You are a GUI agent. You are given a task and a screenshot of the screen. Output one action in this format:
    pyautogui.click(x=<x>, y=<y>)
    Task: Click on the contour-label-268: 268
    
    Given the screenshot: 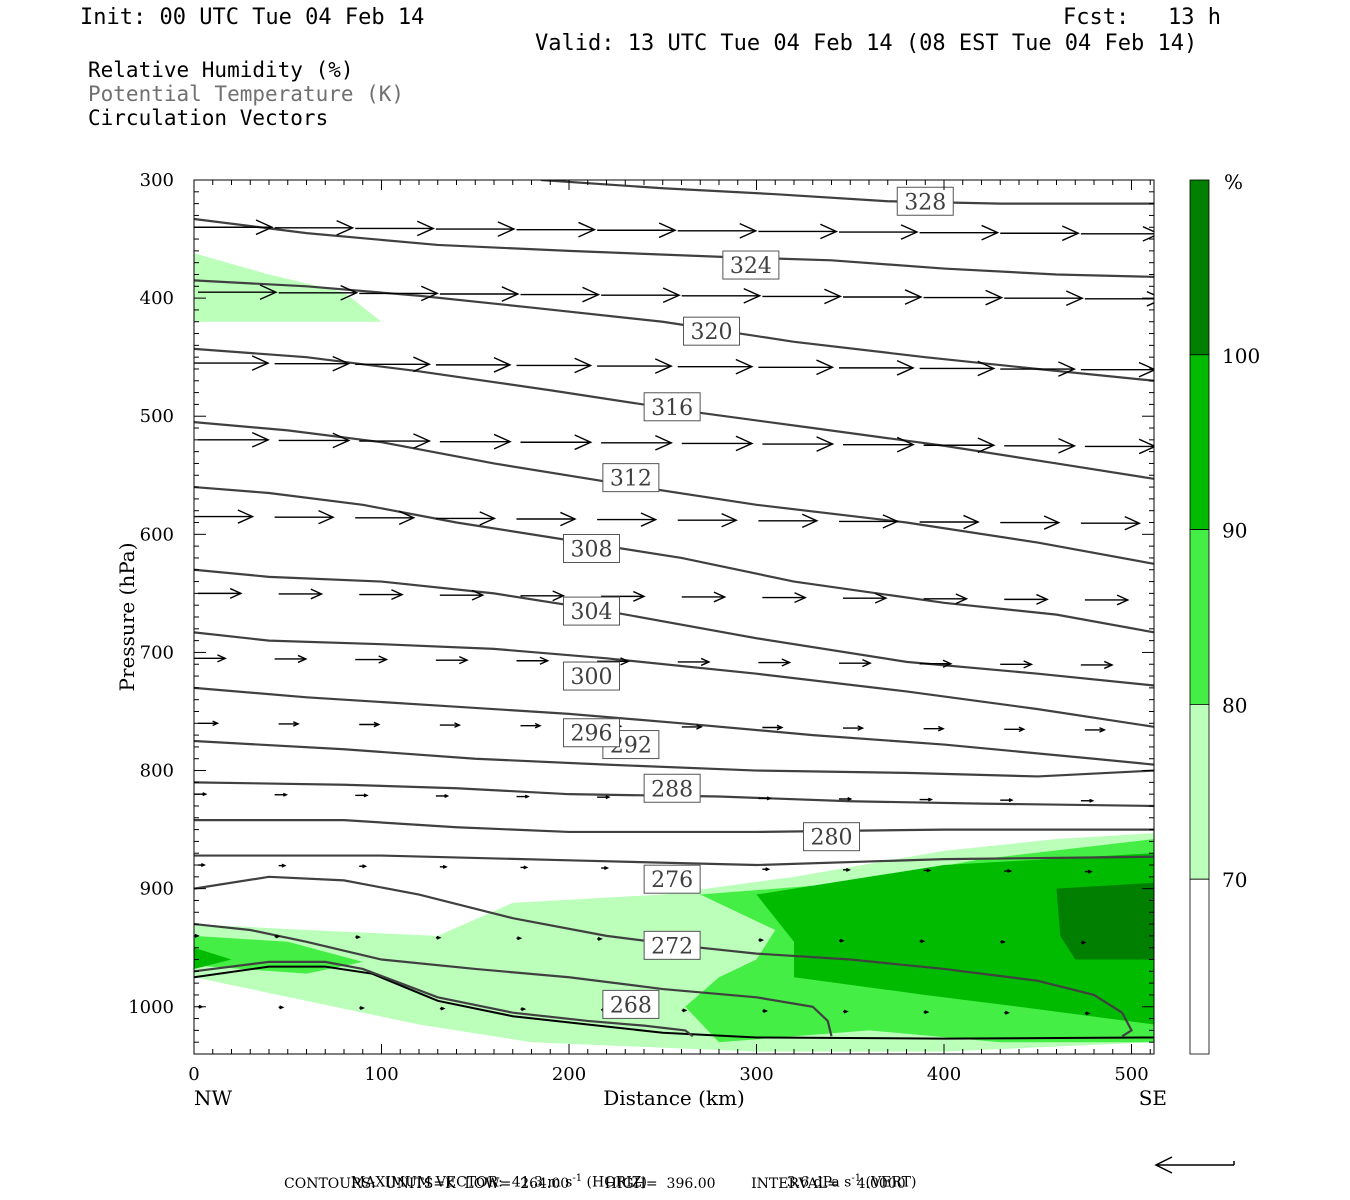 What is the action you would take?
    pyautogui.click(x=631, y=1004)
    